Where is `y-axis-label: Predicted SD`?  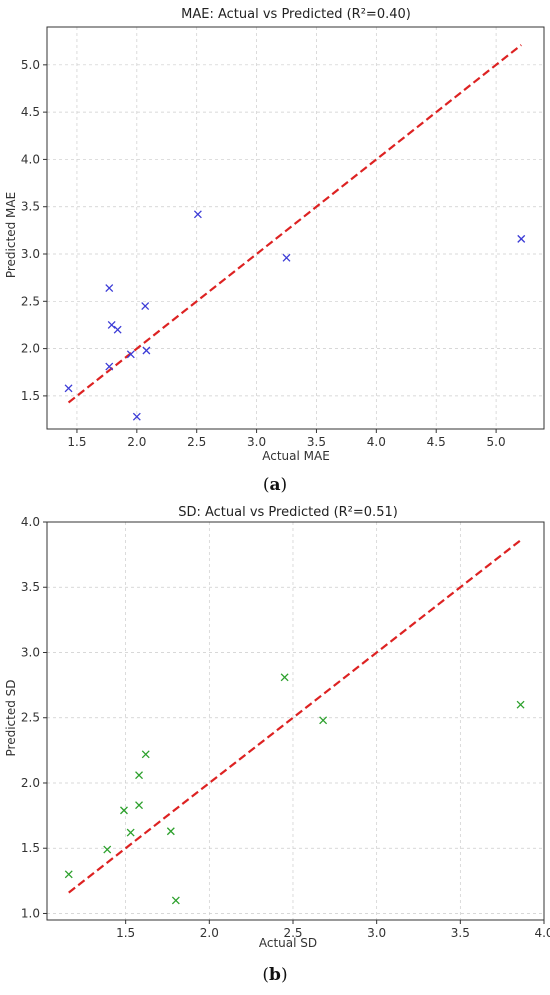
y-axis-label: Predicted SD is located at coordinates (11, 717).